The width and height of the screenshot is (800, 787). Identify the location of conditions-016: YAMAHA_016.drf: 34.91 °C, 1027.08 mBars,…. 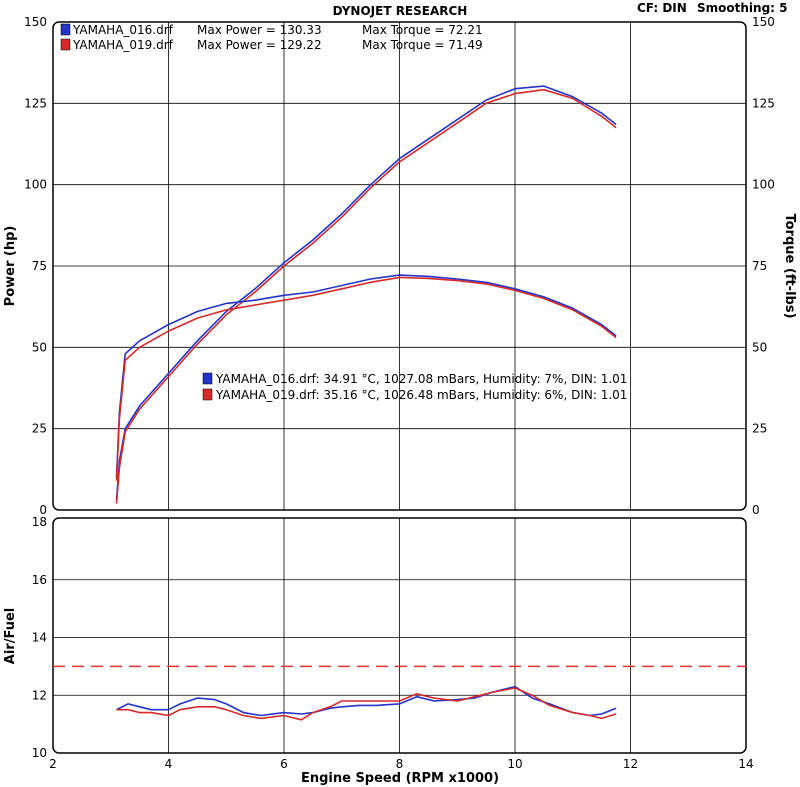
(421, 379).